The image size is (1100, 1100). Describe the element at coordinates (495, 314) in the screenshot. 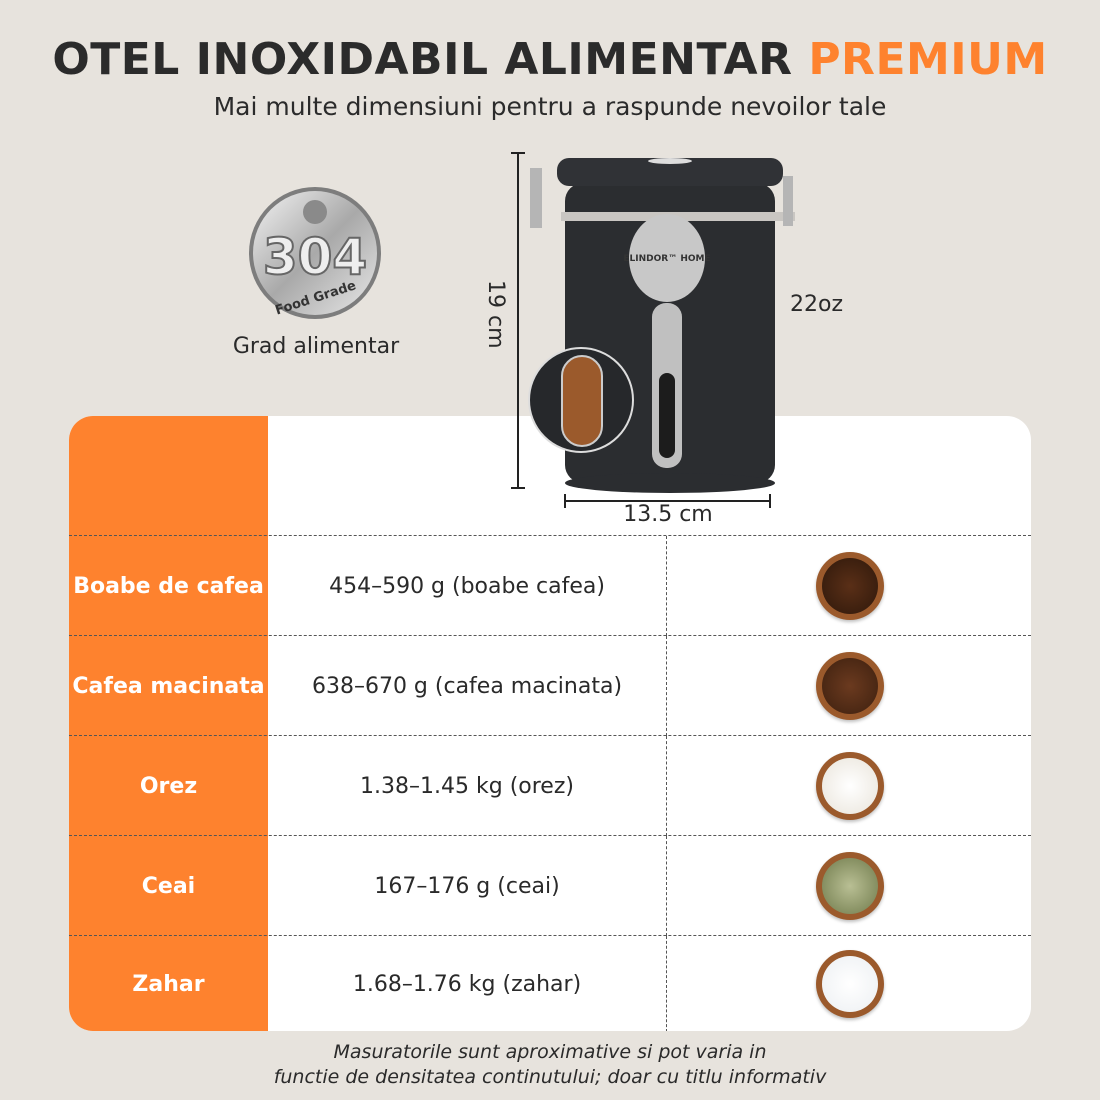

I see `height-dimension: 19 cm` at that location.